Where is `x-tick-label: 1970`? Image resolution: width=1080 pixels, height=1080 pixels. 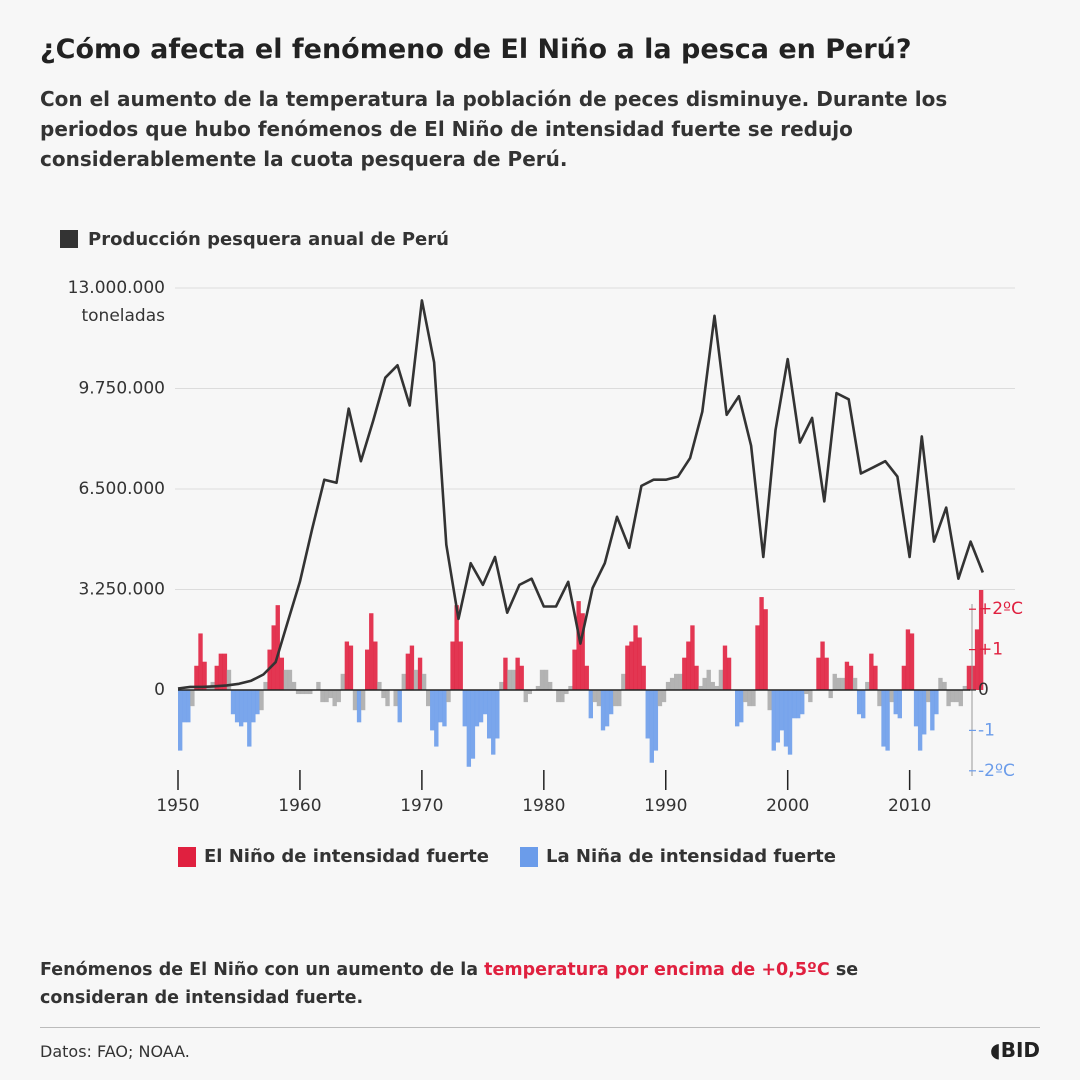
x-tick-label: 1970 is located at coordinates (421, 806).